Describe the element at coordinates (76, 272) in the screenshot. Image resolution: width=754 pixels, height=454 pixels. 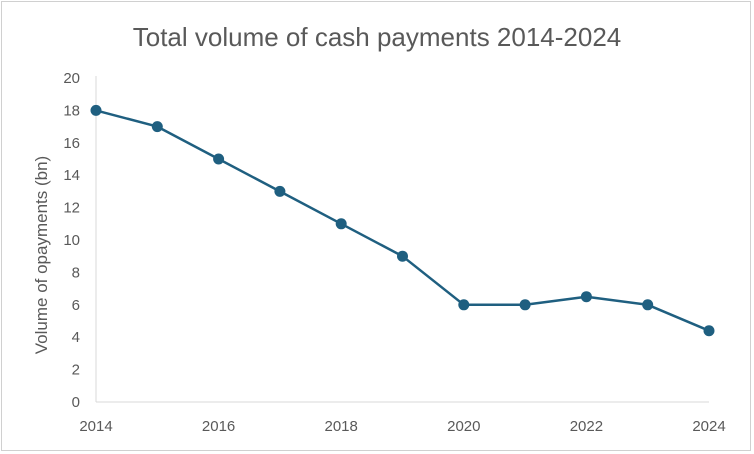
I see `y-tick-label: 8` at that location.